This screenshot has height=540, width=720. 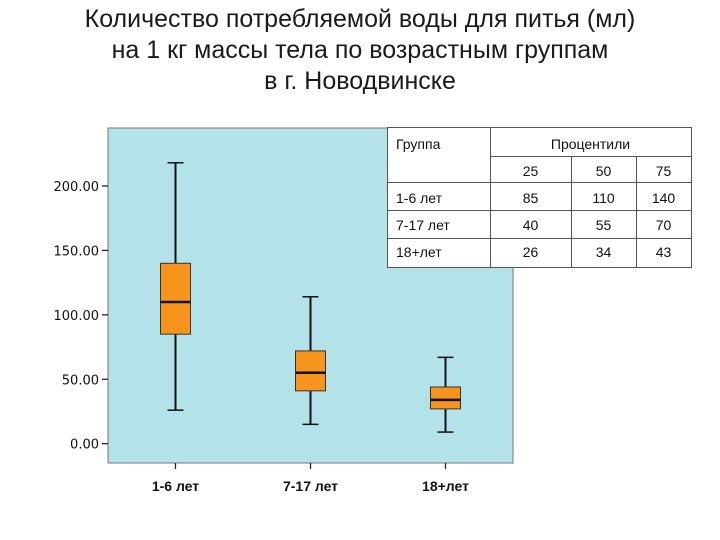 What do you see at coordinates (418, 144) in the screenshot?
I see `group-header: Группа` at bounding box center [418, 144].